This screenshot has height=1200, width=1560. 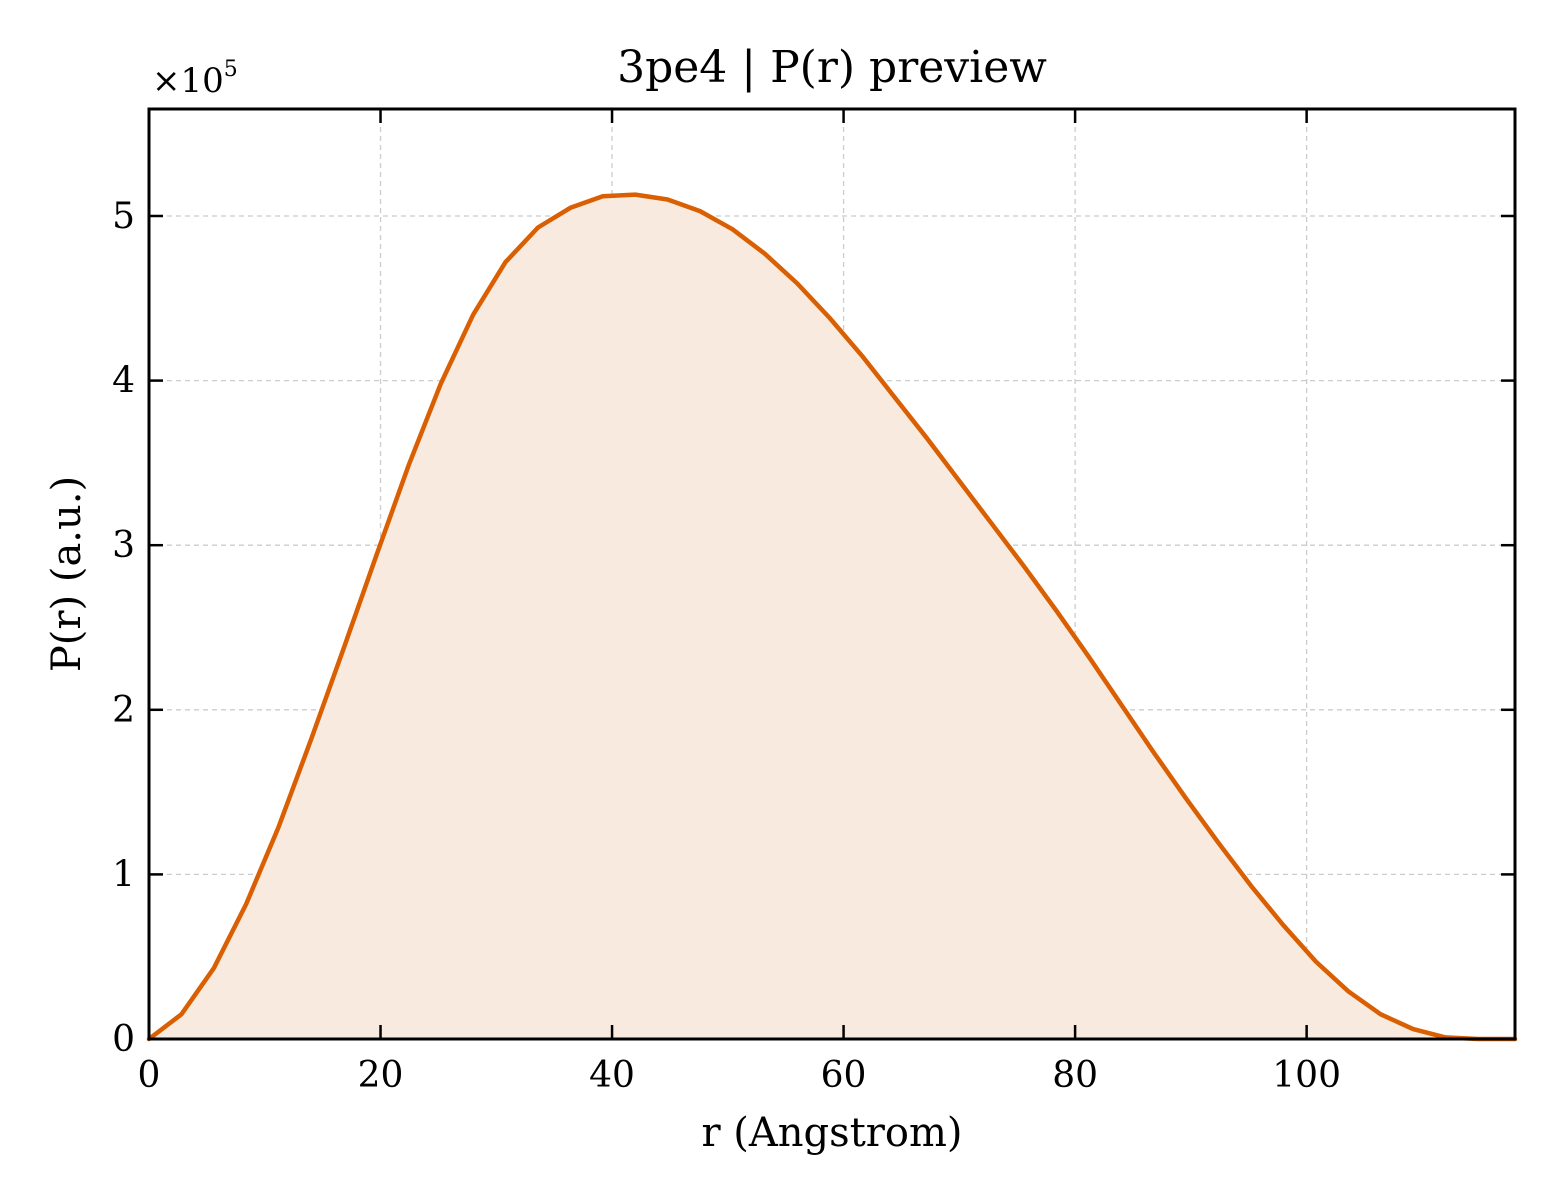 What do you see at coordinates (149, 1075) in the screenshot?
I see `x-tick-label: 0` at bounding box center [149, 1075].